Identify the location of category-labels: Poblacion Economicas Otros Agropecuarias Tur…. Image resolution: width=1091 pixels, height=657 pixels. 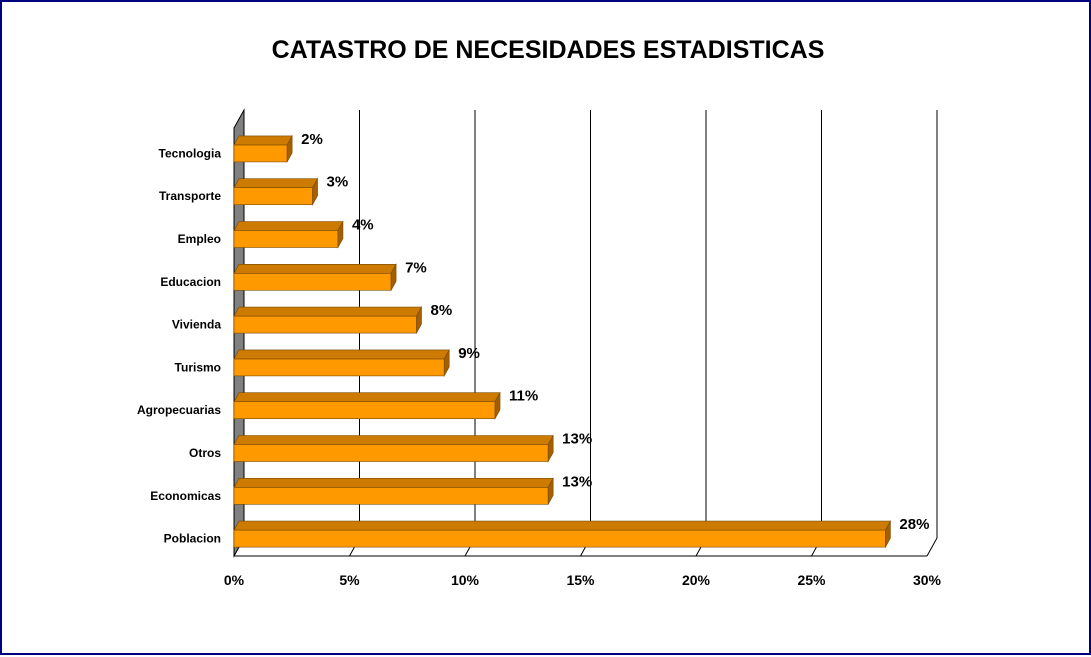
(179, 345).